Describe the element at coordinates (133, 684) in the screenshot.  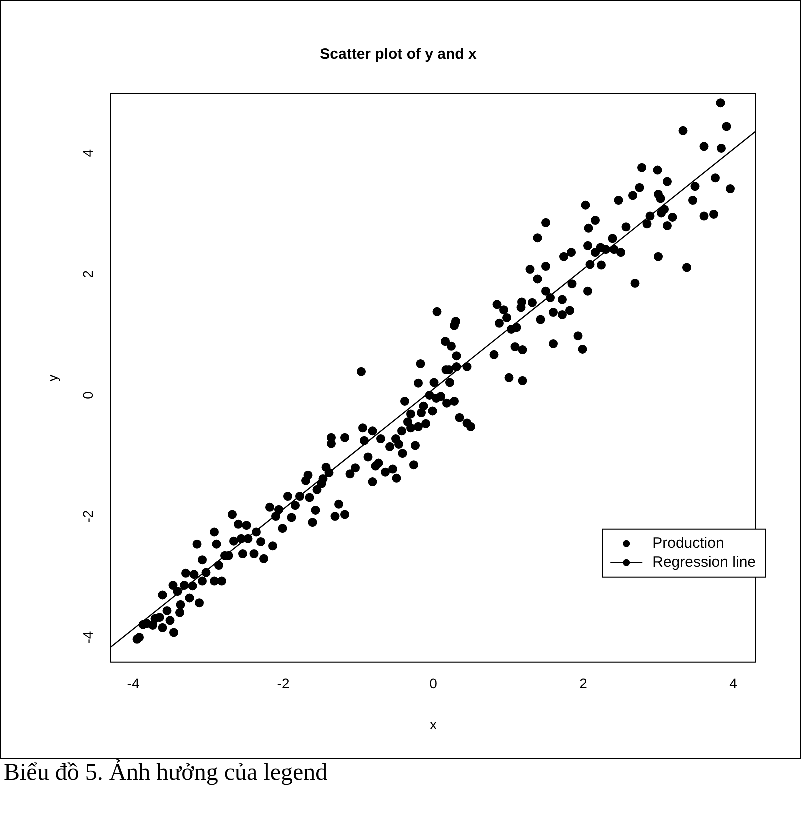
I see `x-tick-label: -4` at that location.